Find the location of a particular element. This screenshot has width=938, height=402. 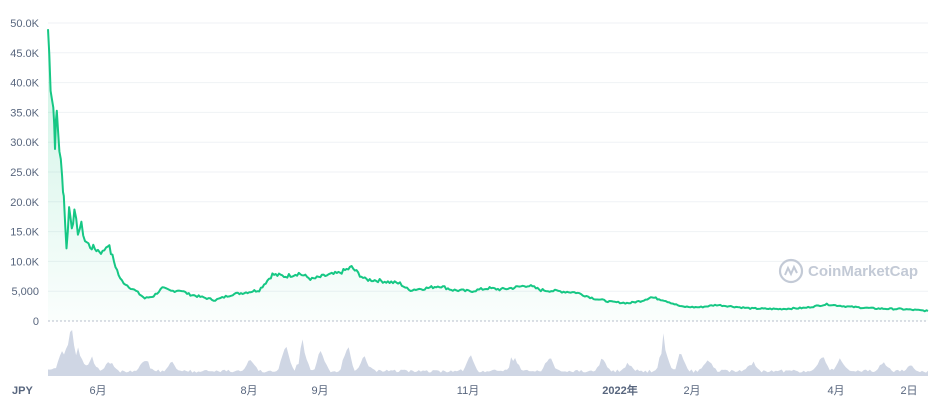

y-tick-label: 25.0K is located at coordinates (24, 173).